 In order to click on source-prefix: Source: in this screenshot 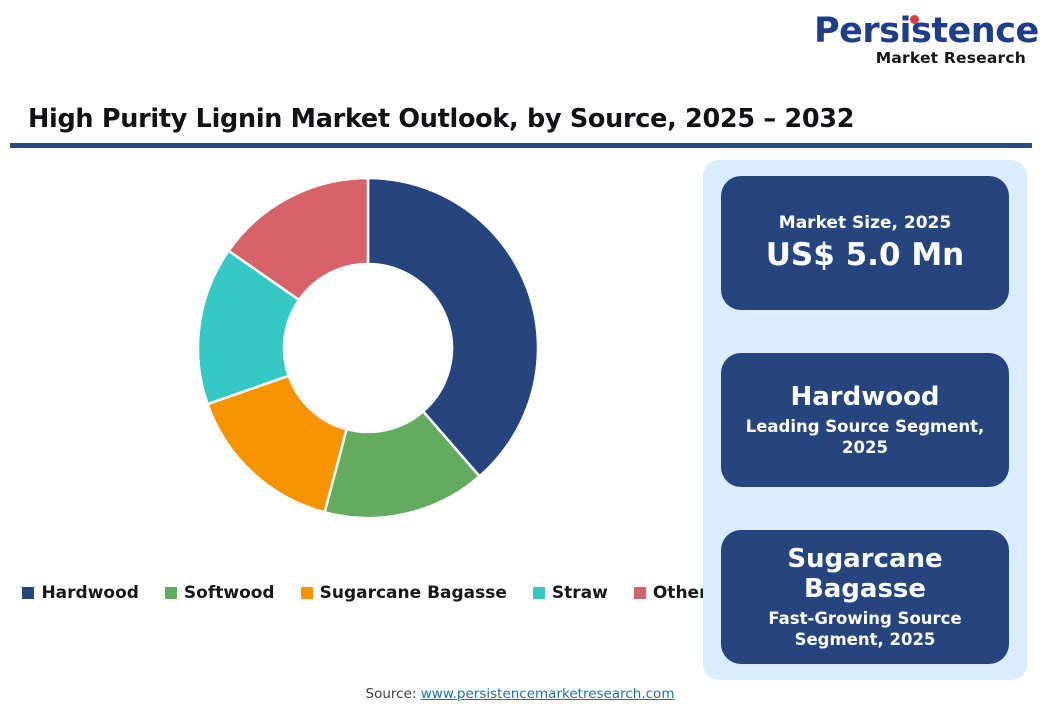, I will do `click(393, 694)`.